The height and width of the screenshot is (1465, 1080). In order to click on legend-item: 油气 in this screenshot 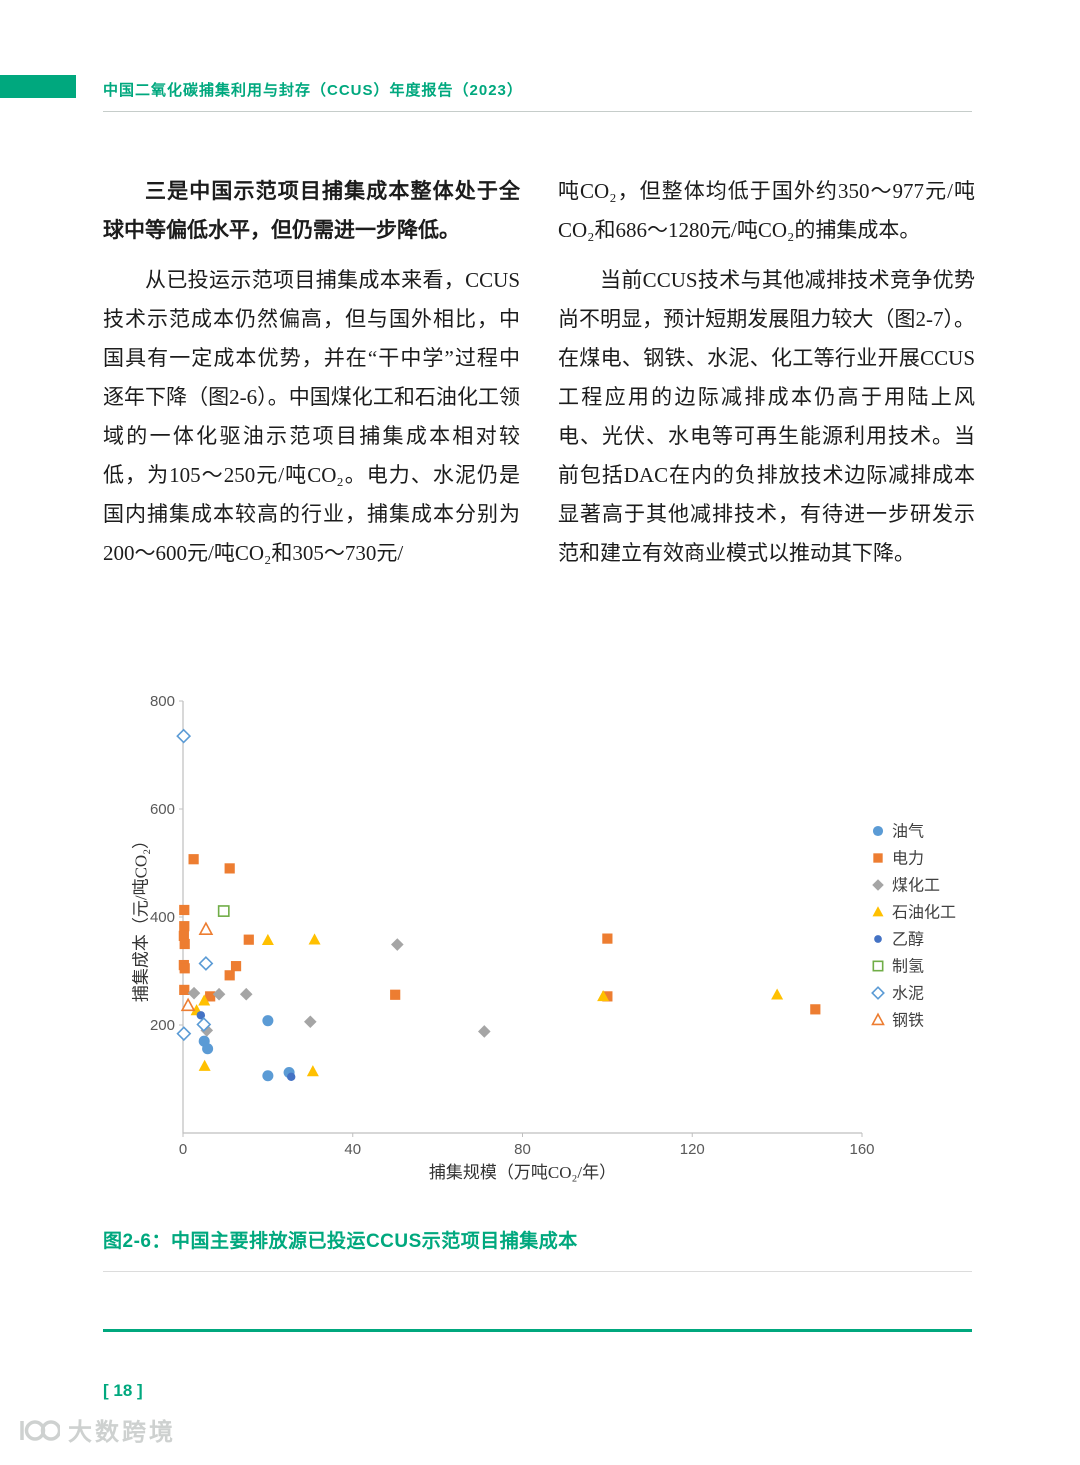, I will do `click(898, 832)`.